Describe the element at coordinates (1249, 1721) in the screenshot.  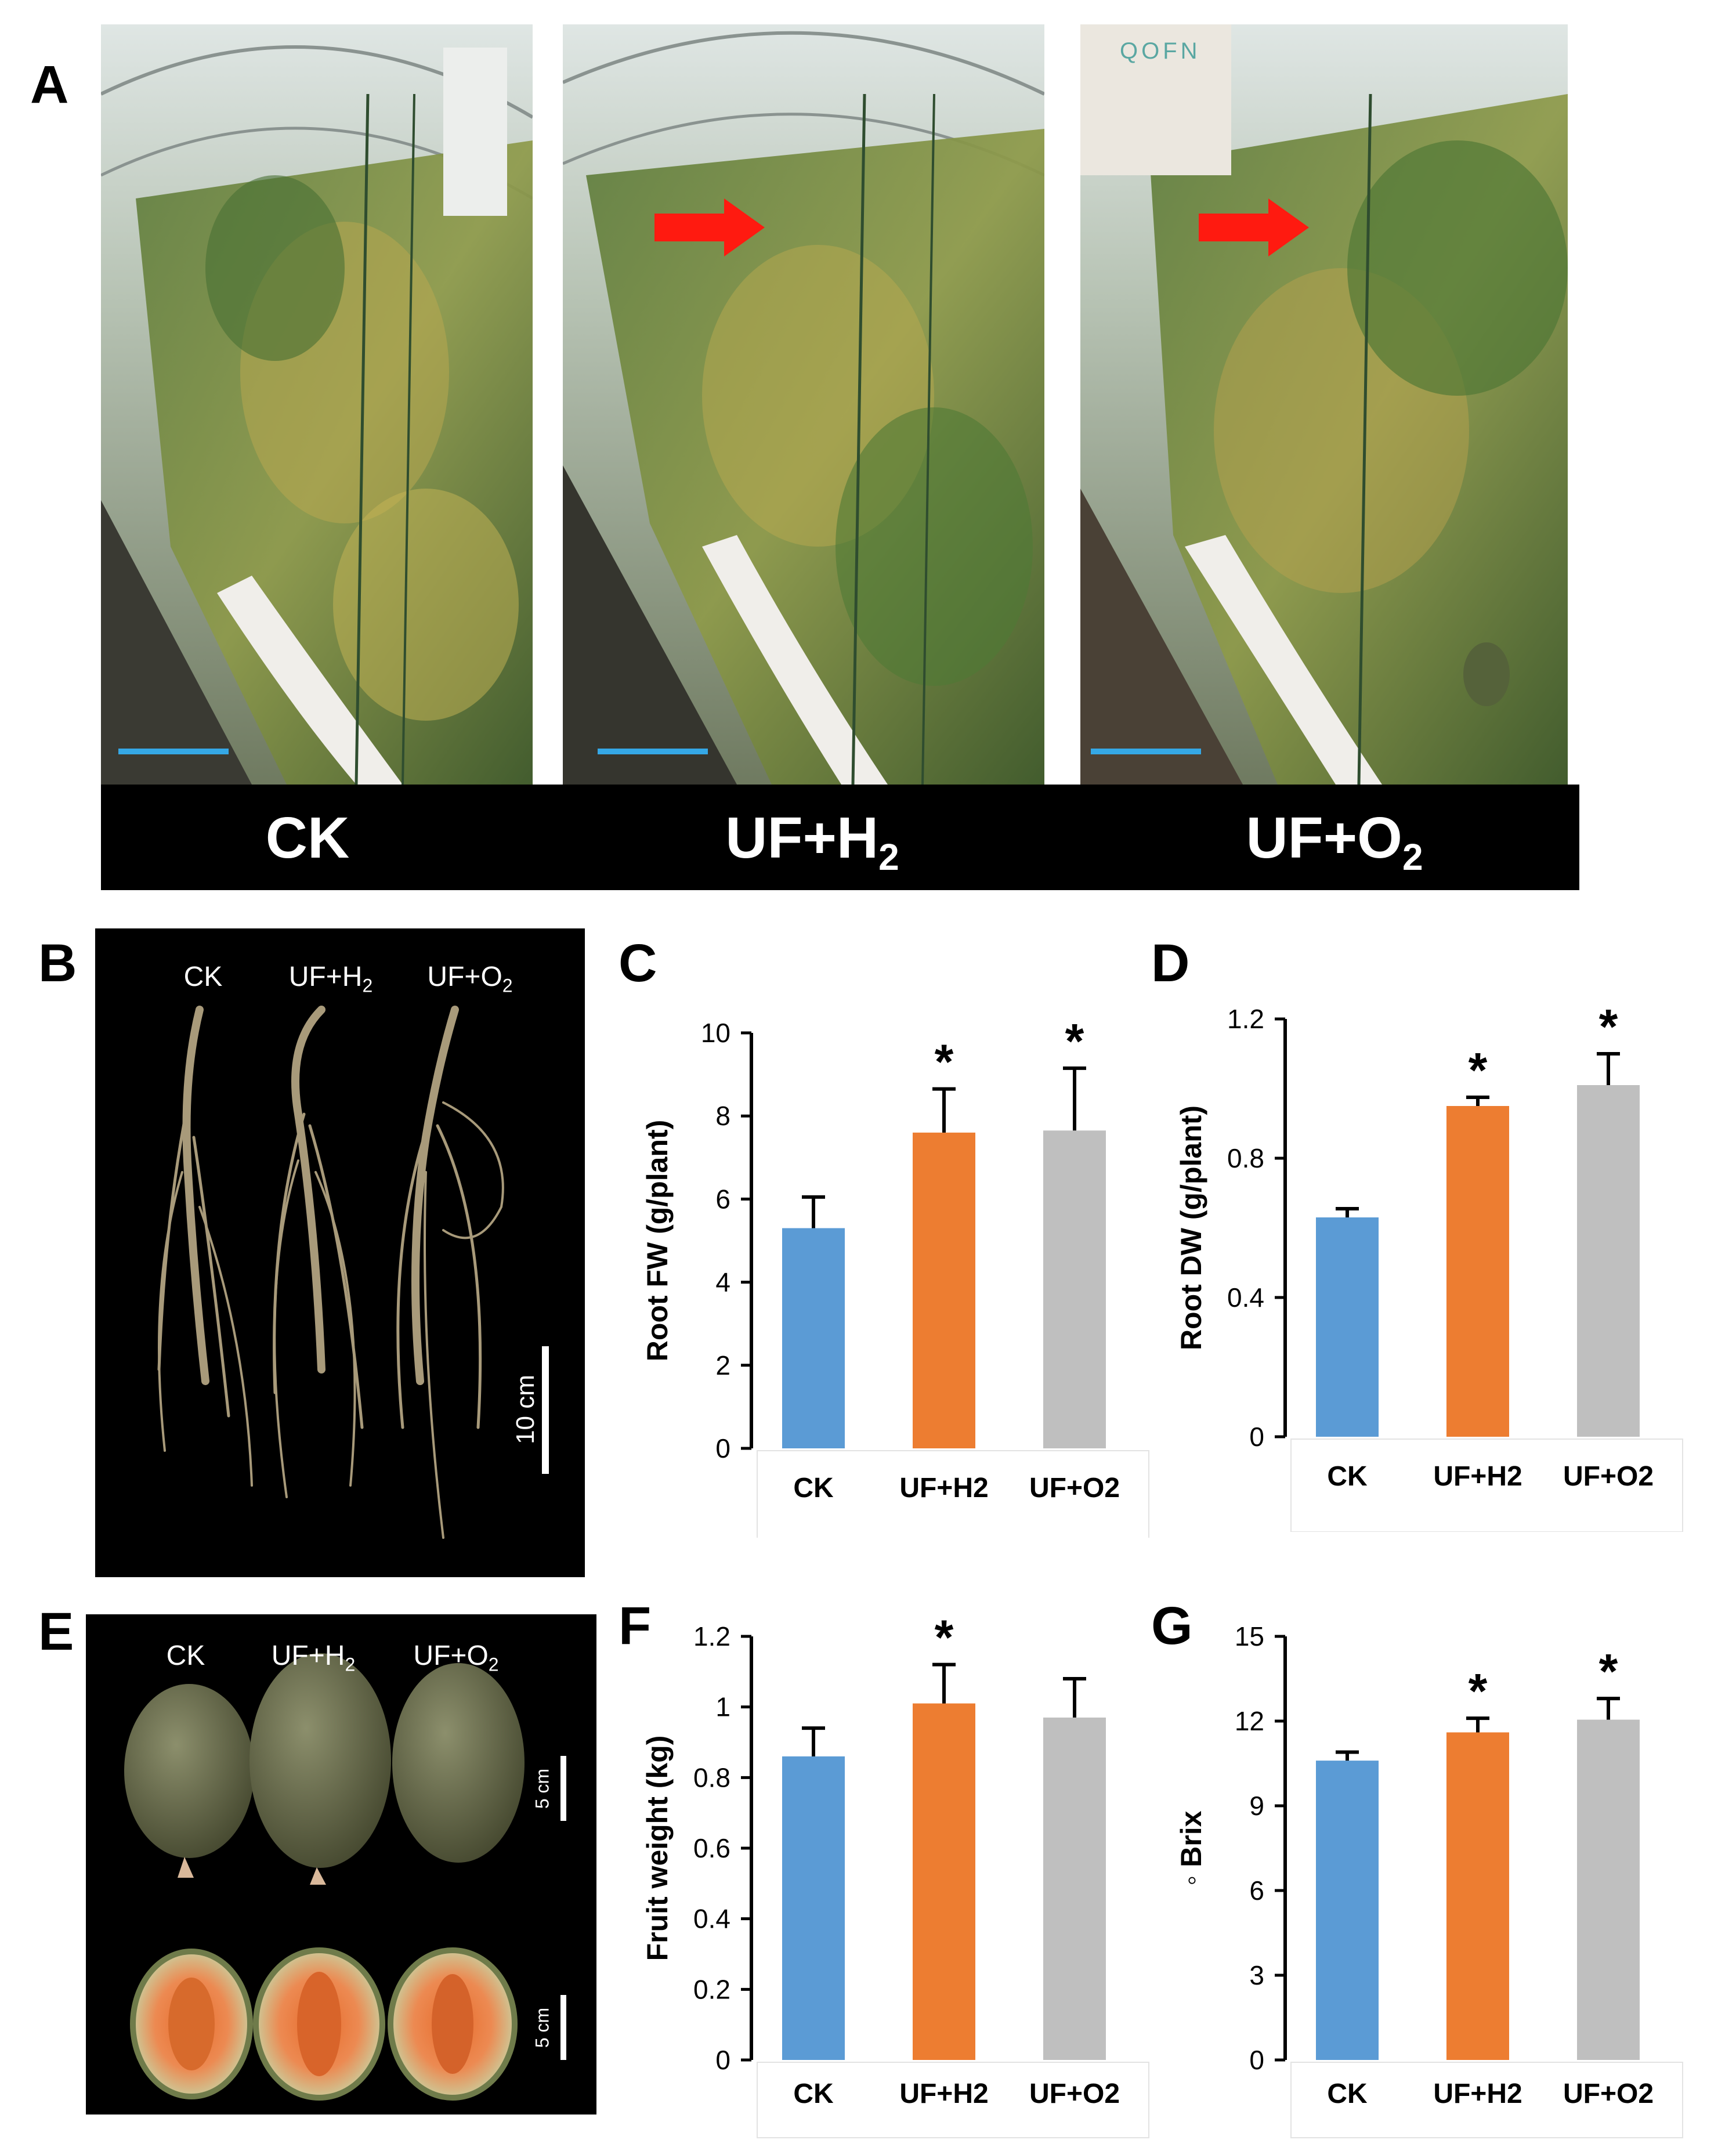
I see `y-tick-label: 12` at that location.